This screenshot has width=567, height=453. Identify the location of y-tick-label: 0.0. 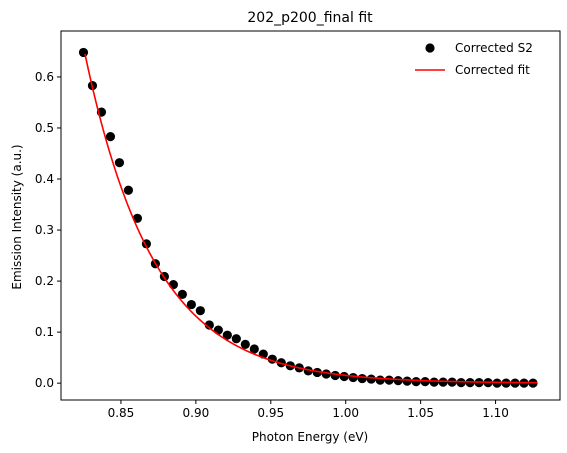
(44, 383).